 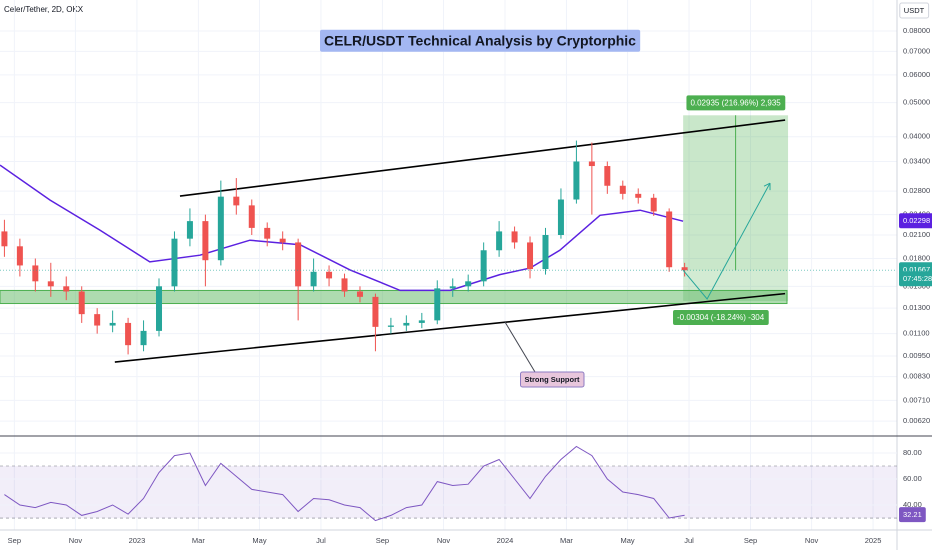 I want to click on y-tick-label: 0.00710, so click(x=916, y=399).